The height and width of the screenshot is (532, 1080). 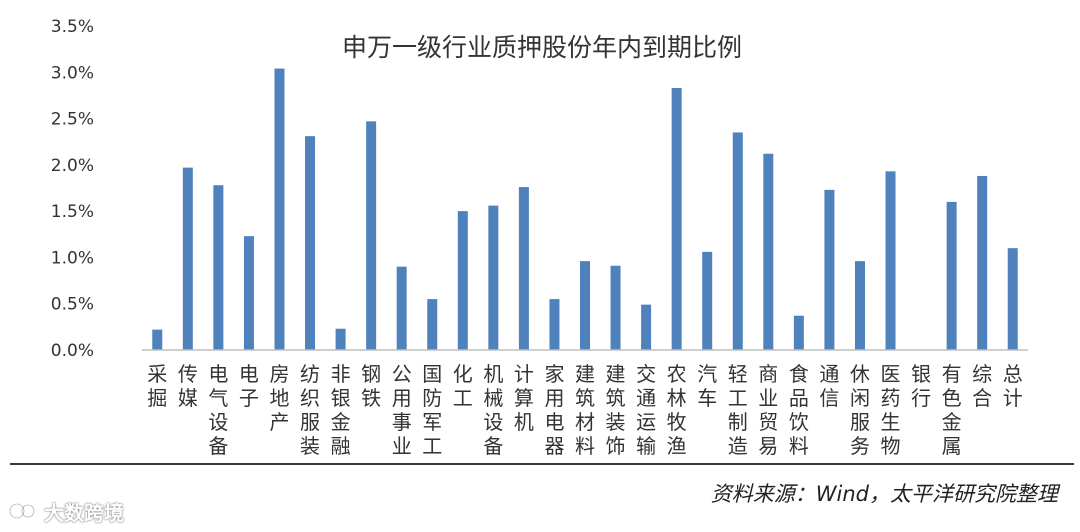 I want to click on source-note: 资料来源：Wind，太平洋研究院整理, so click(x=884, y=494).